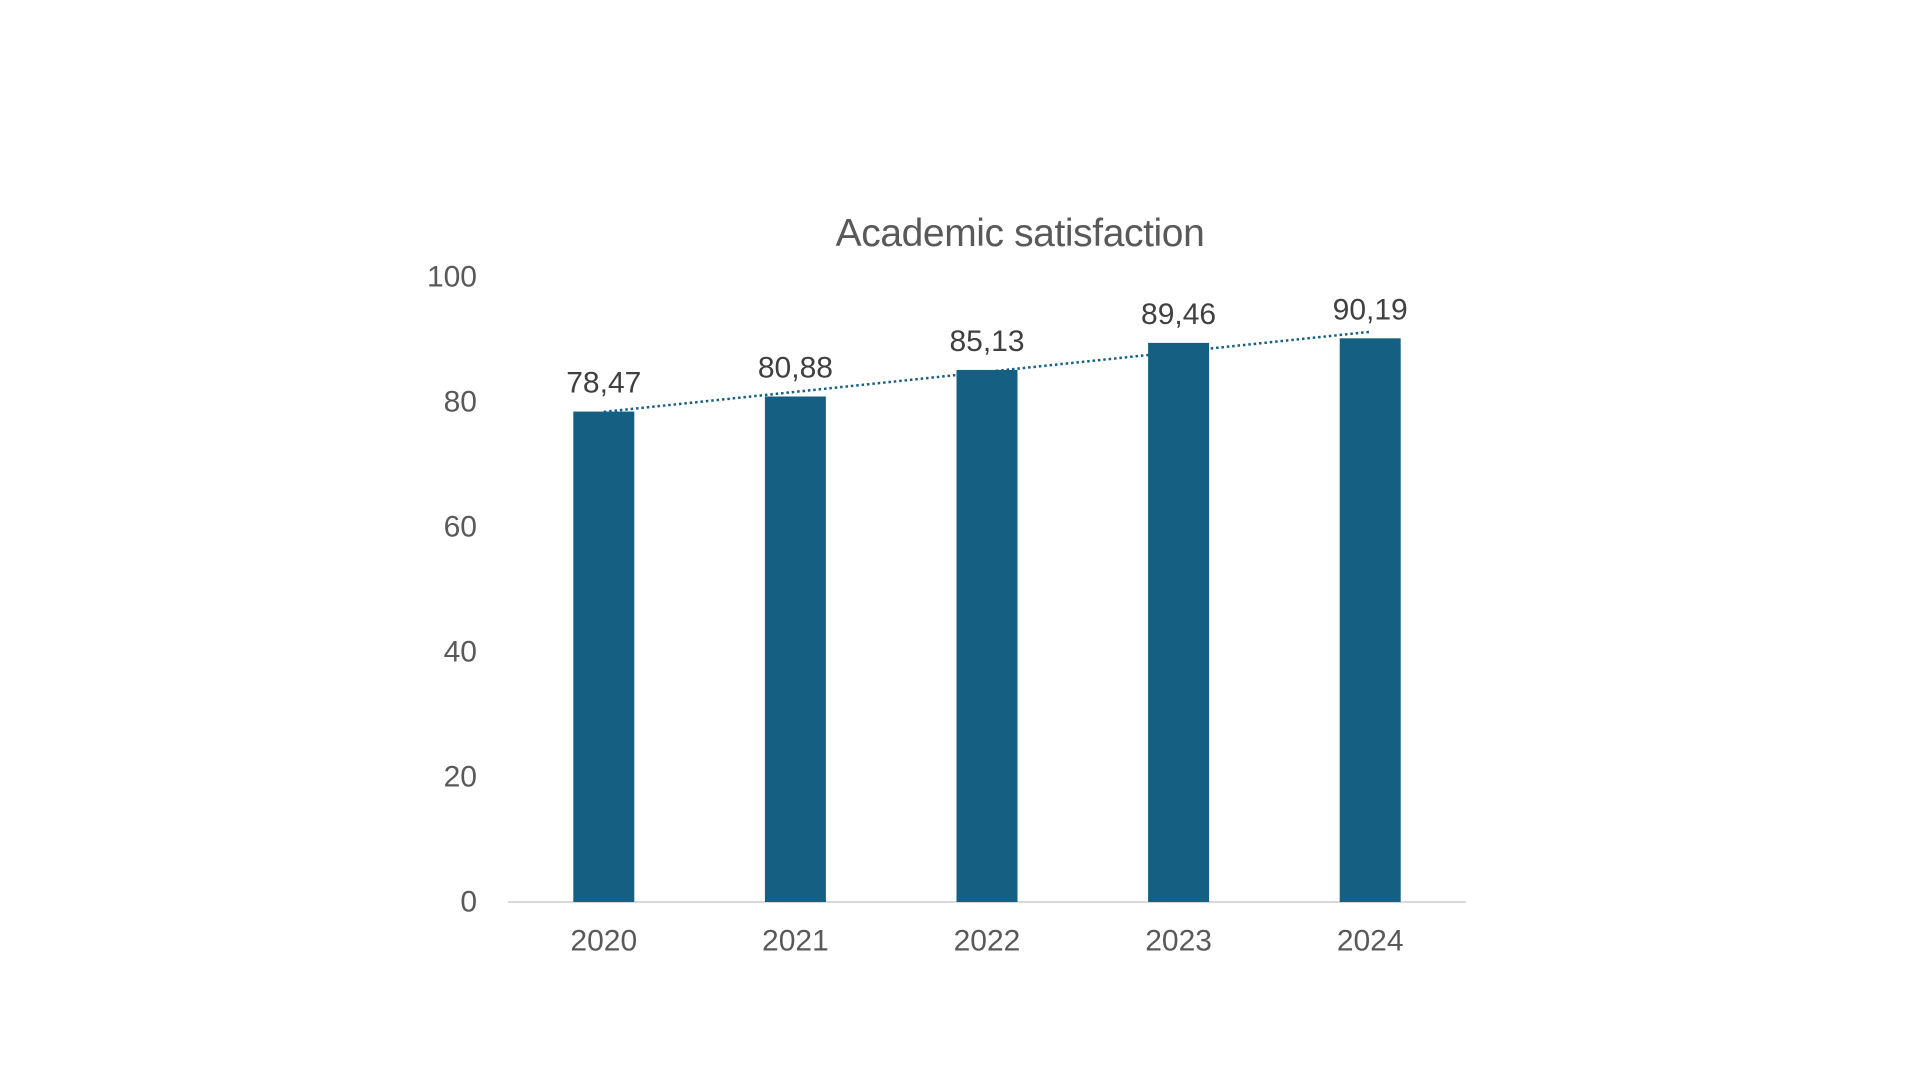  I want to click on x-axis-label-2024: 2024, so click(1370, 941).